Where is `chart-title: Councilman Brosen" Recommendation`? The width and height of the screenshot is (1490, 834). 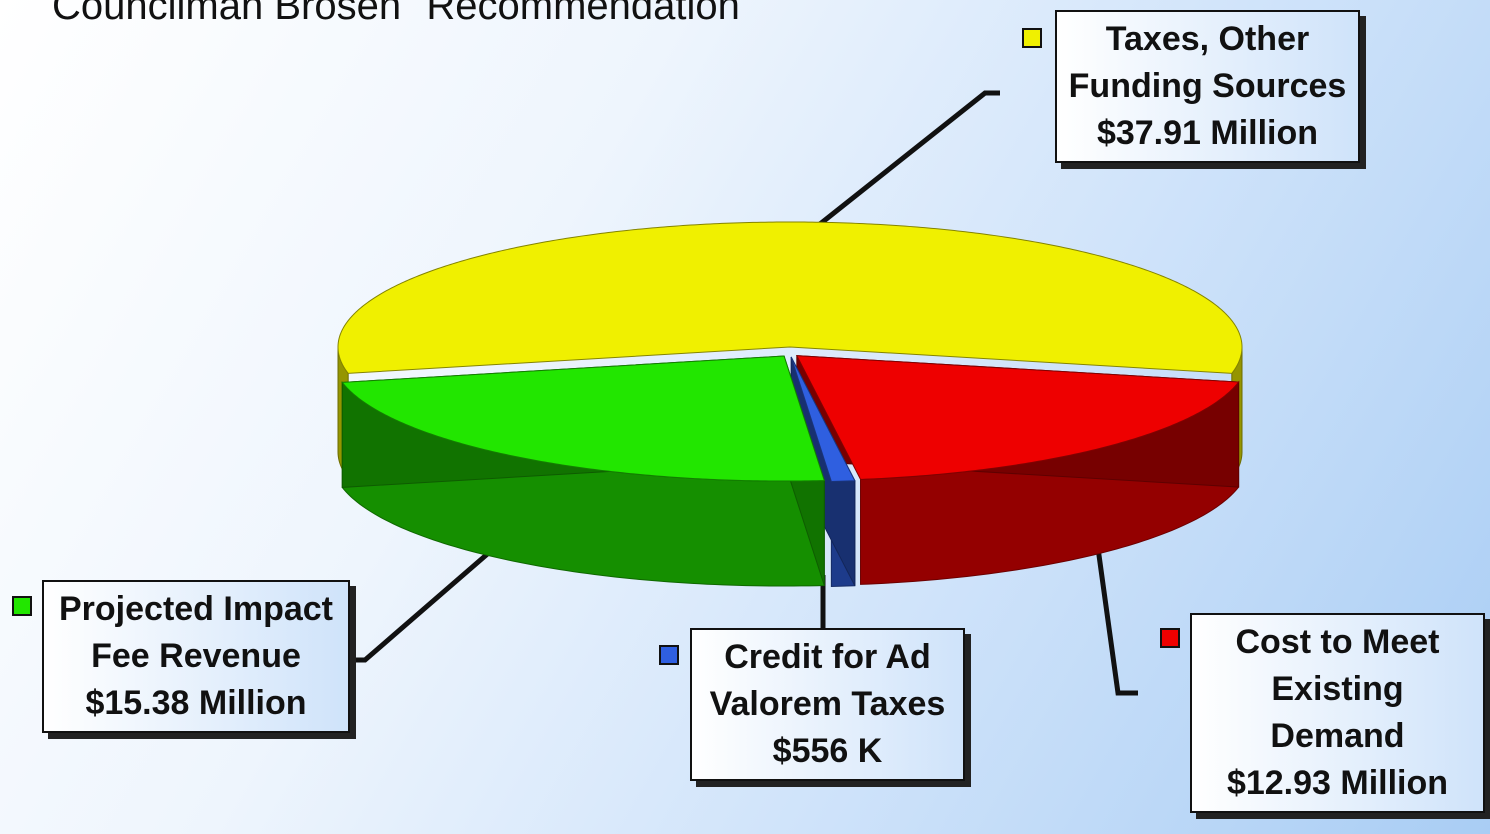 chart-title: Councilman Brosen" Recommendation is located at coordinates (396, 14).